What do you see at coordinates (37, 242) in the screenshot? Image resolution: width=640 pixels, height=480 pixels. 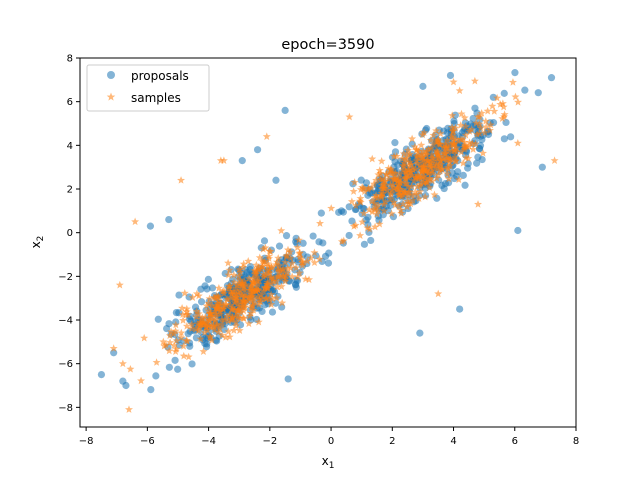 I see `y-axis-label: x2` at bounding box center [37, 242].